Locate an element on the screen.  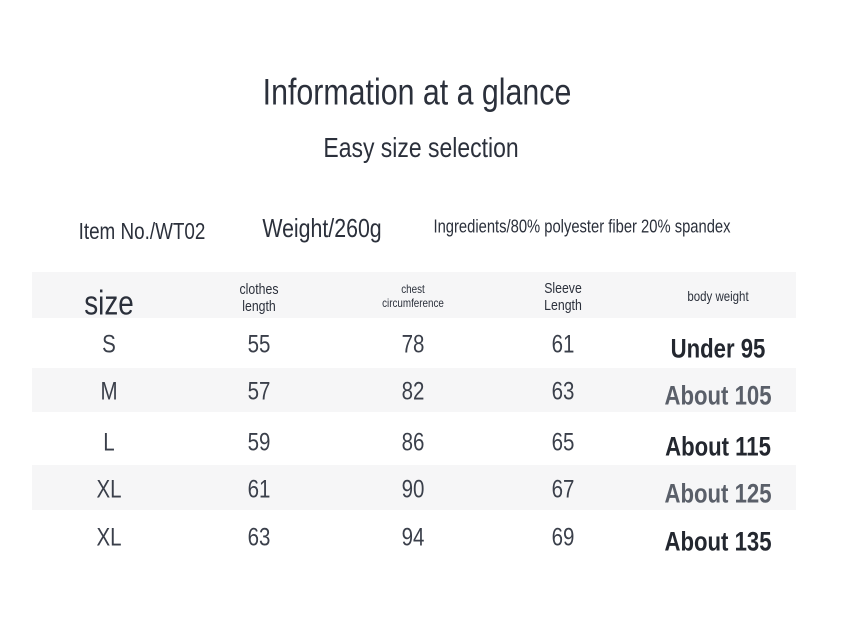
column-header: chest circumference is located at coordinates (413, 296).